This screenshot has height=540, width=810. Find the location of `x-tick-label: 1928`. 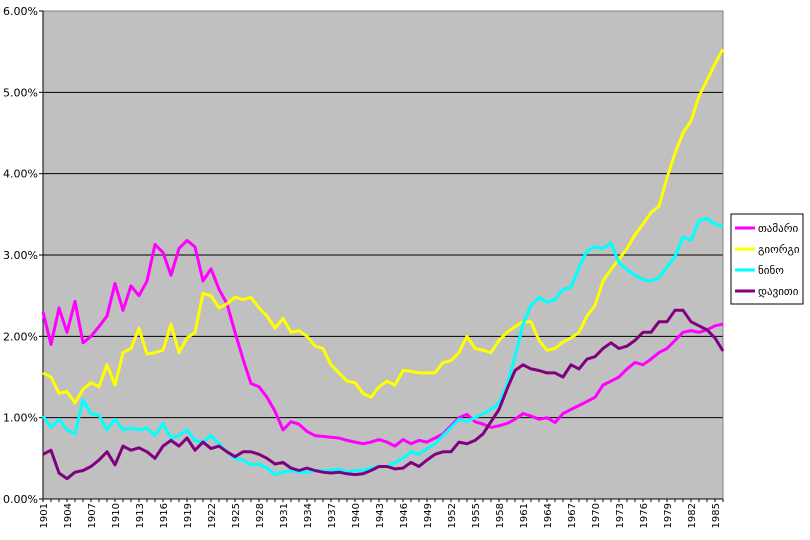

x-tick-label: 1928 is located at coordinates (260, 515).